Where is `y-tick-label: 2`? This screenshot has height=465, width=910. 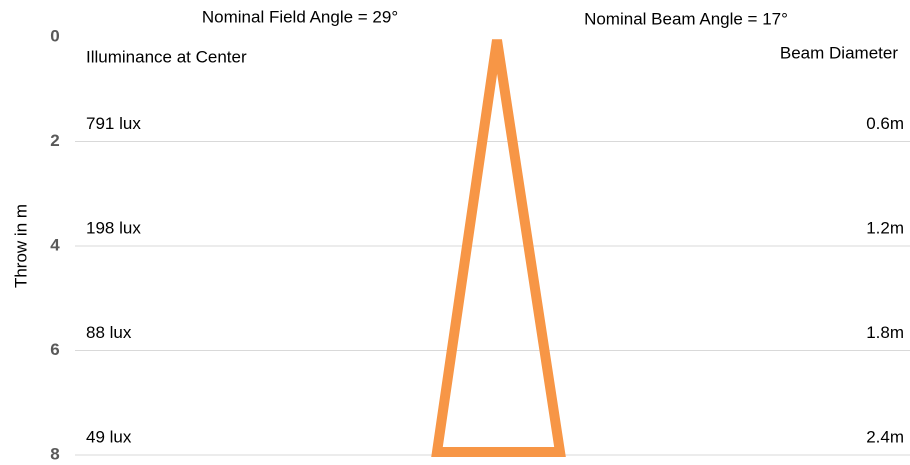 y-tick-label: 2 is located at coordinates (54, 140).